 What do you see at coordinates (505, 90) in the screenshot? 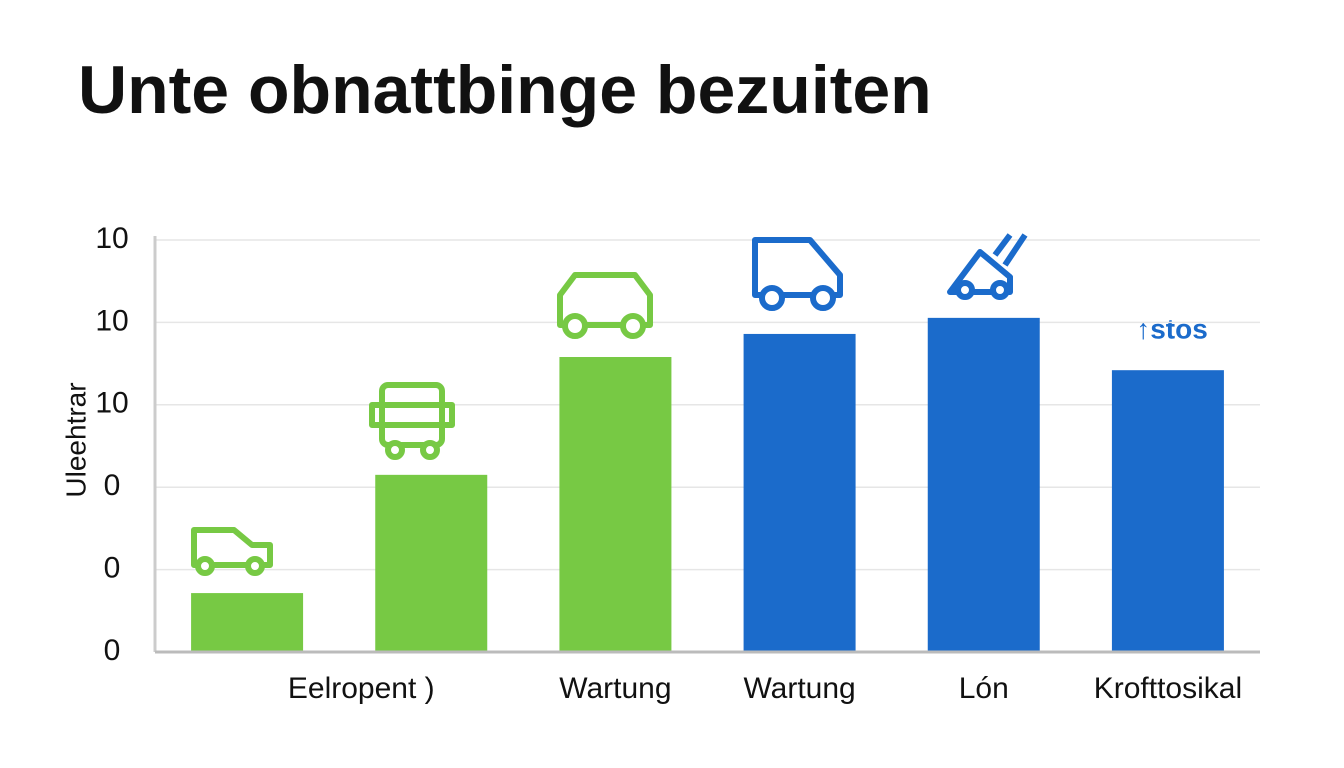
I see `chart-title: Unte obnattbinge bezuiten` at bounding box center [505, 90].